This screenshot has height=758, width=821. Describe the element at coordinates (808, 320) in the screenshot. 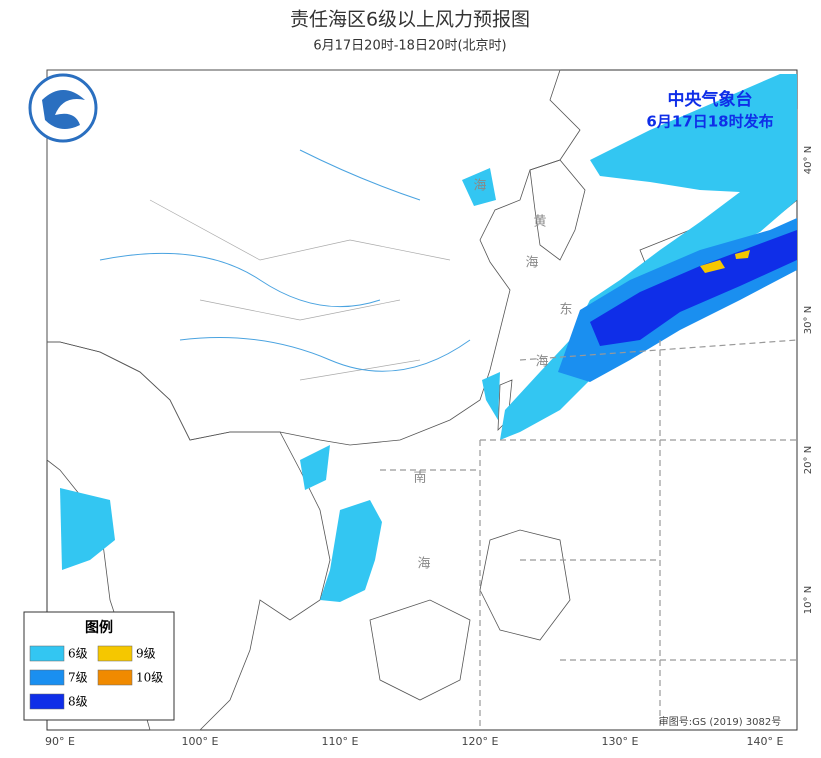

I see `lat-label: 30° N` at that location.